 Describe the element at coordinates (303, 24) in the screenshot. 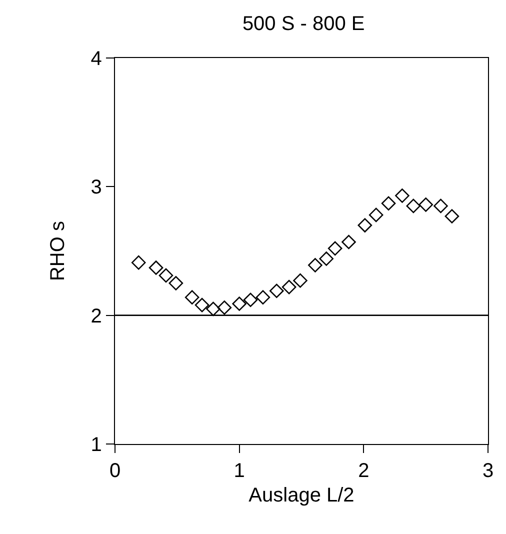

I see `chart-title: 500 S - 800 E` at that location.